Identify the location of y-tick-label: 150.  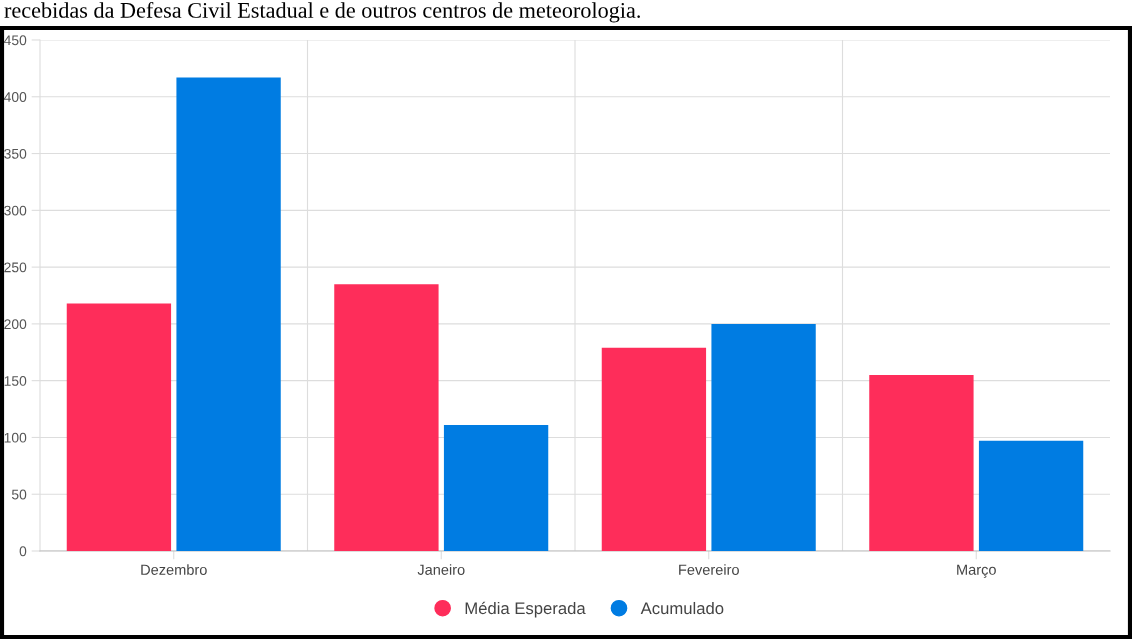
(15, 381).